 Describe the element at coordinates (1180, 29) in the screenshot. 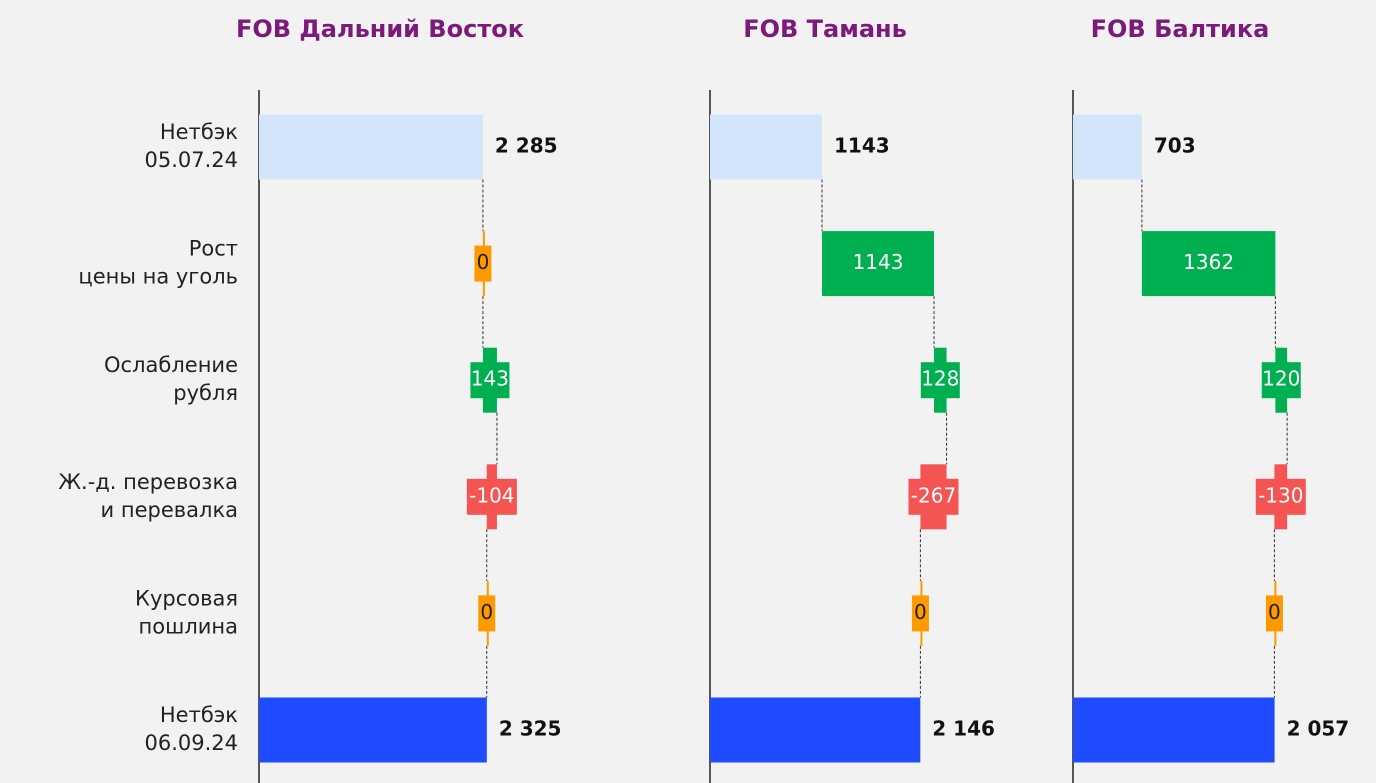

I see `chart-title: FOB Балтика` at that location.